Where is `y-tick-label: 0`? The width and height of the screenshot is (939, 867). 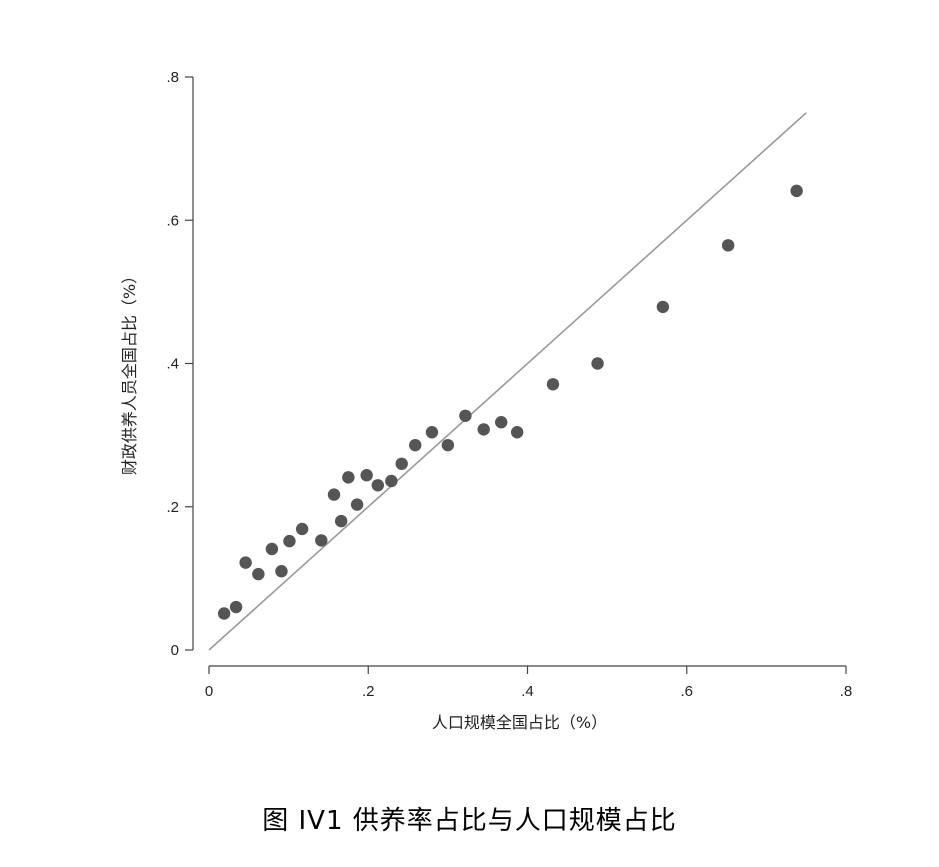
y-tick-label: 0 is located at coordinates (175, 650).